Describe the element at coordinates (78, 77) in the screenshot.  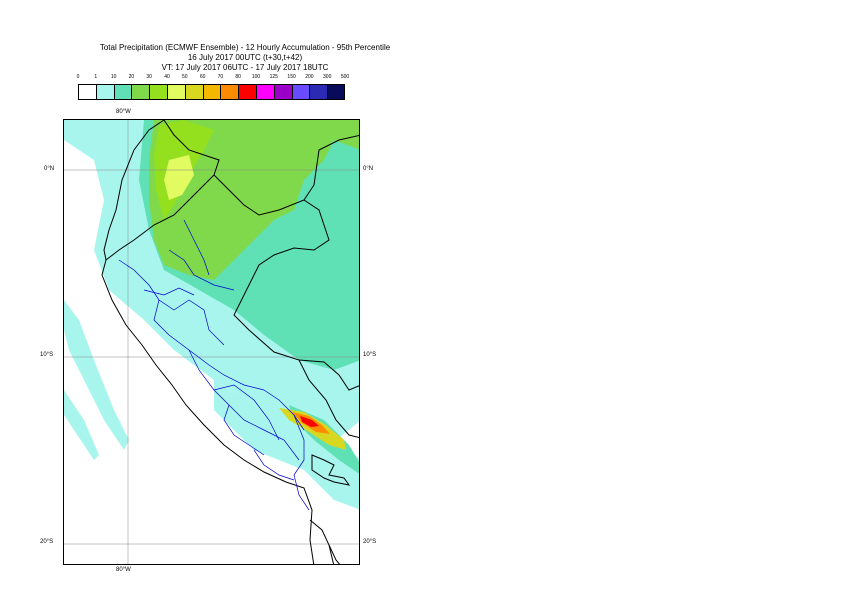
I see `legend-label: 0` at that location.